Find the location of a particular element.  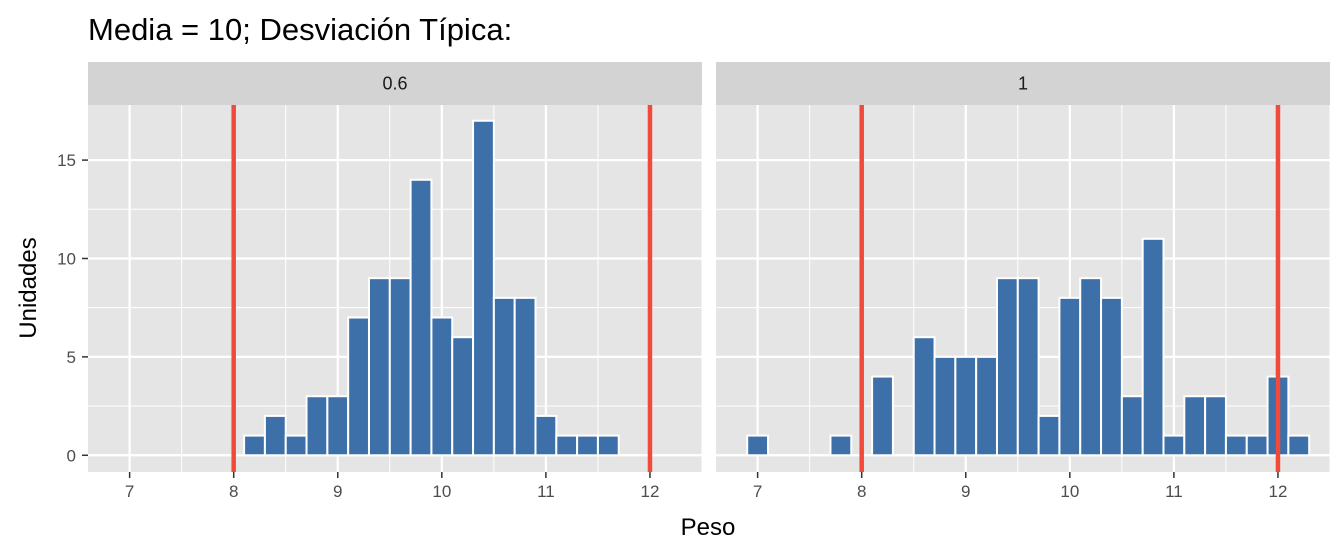

y-tick-label: 5 is located at coordinates (71, 357).